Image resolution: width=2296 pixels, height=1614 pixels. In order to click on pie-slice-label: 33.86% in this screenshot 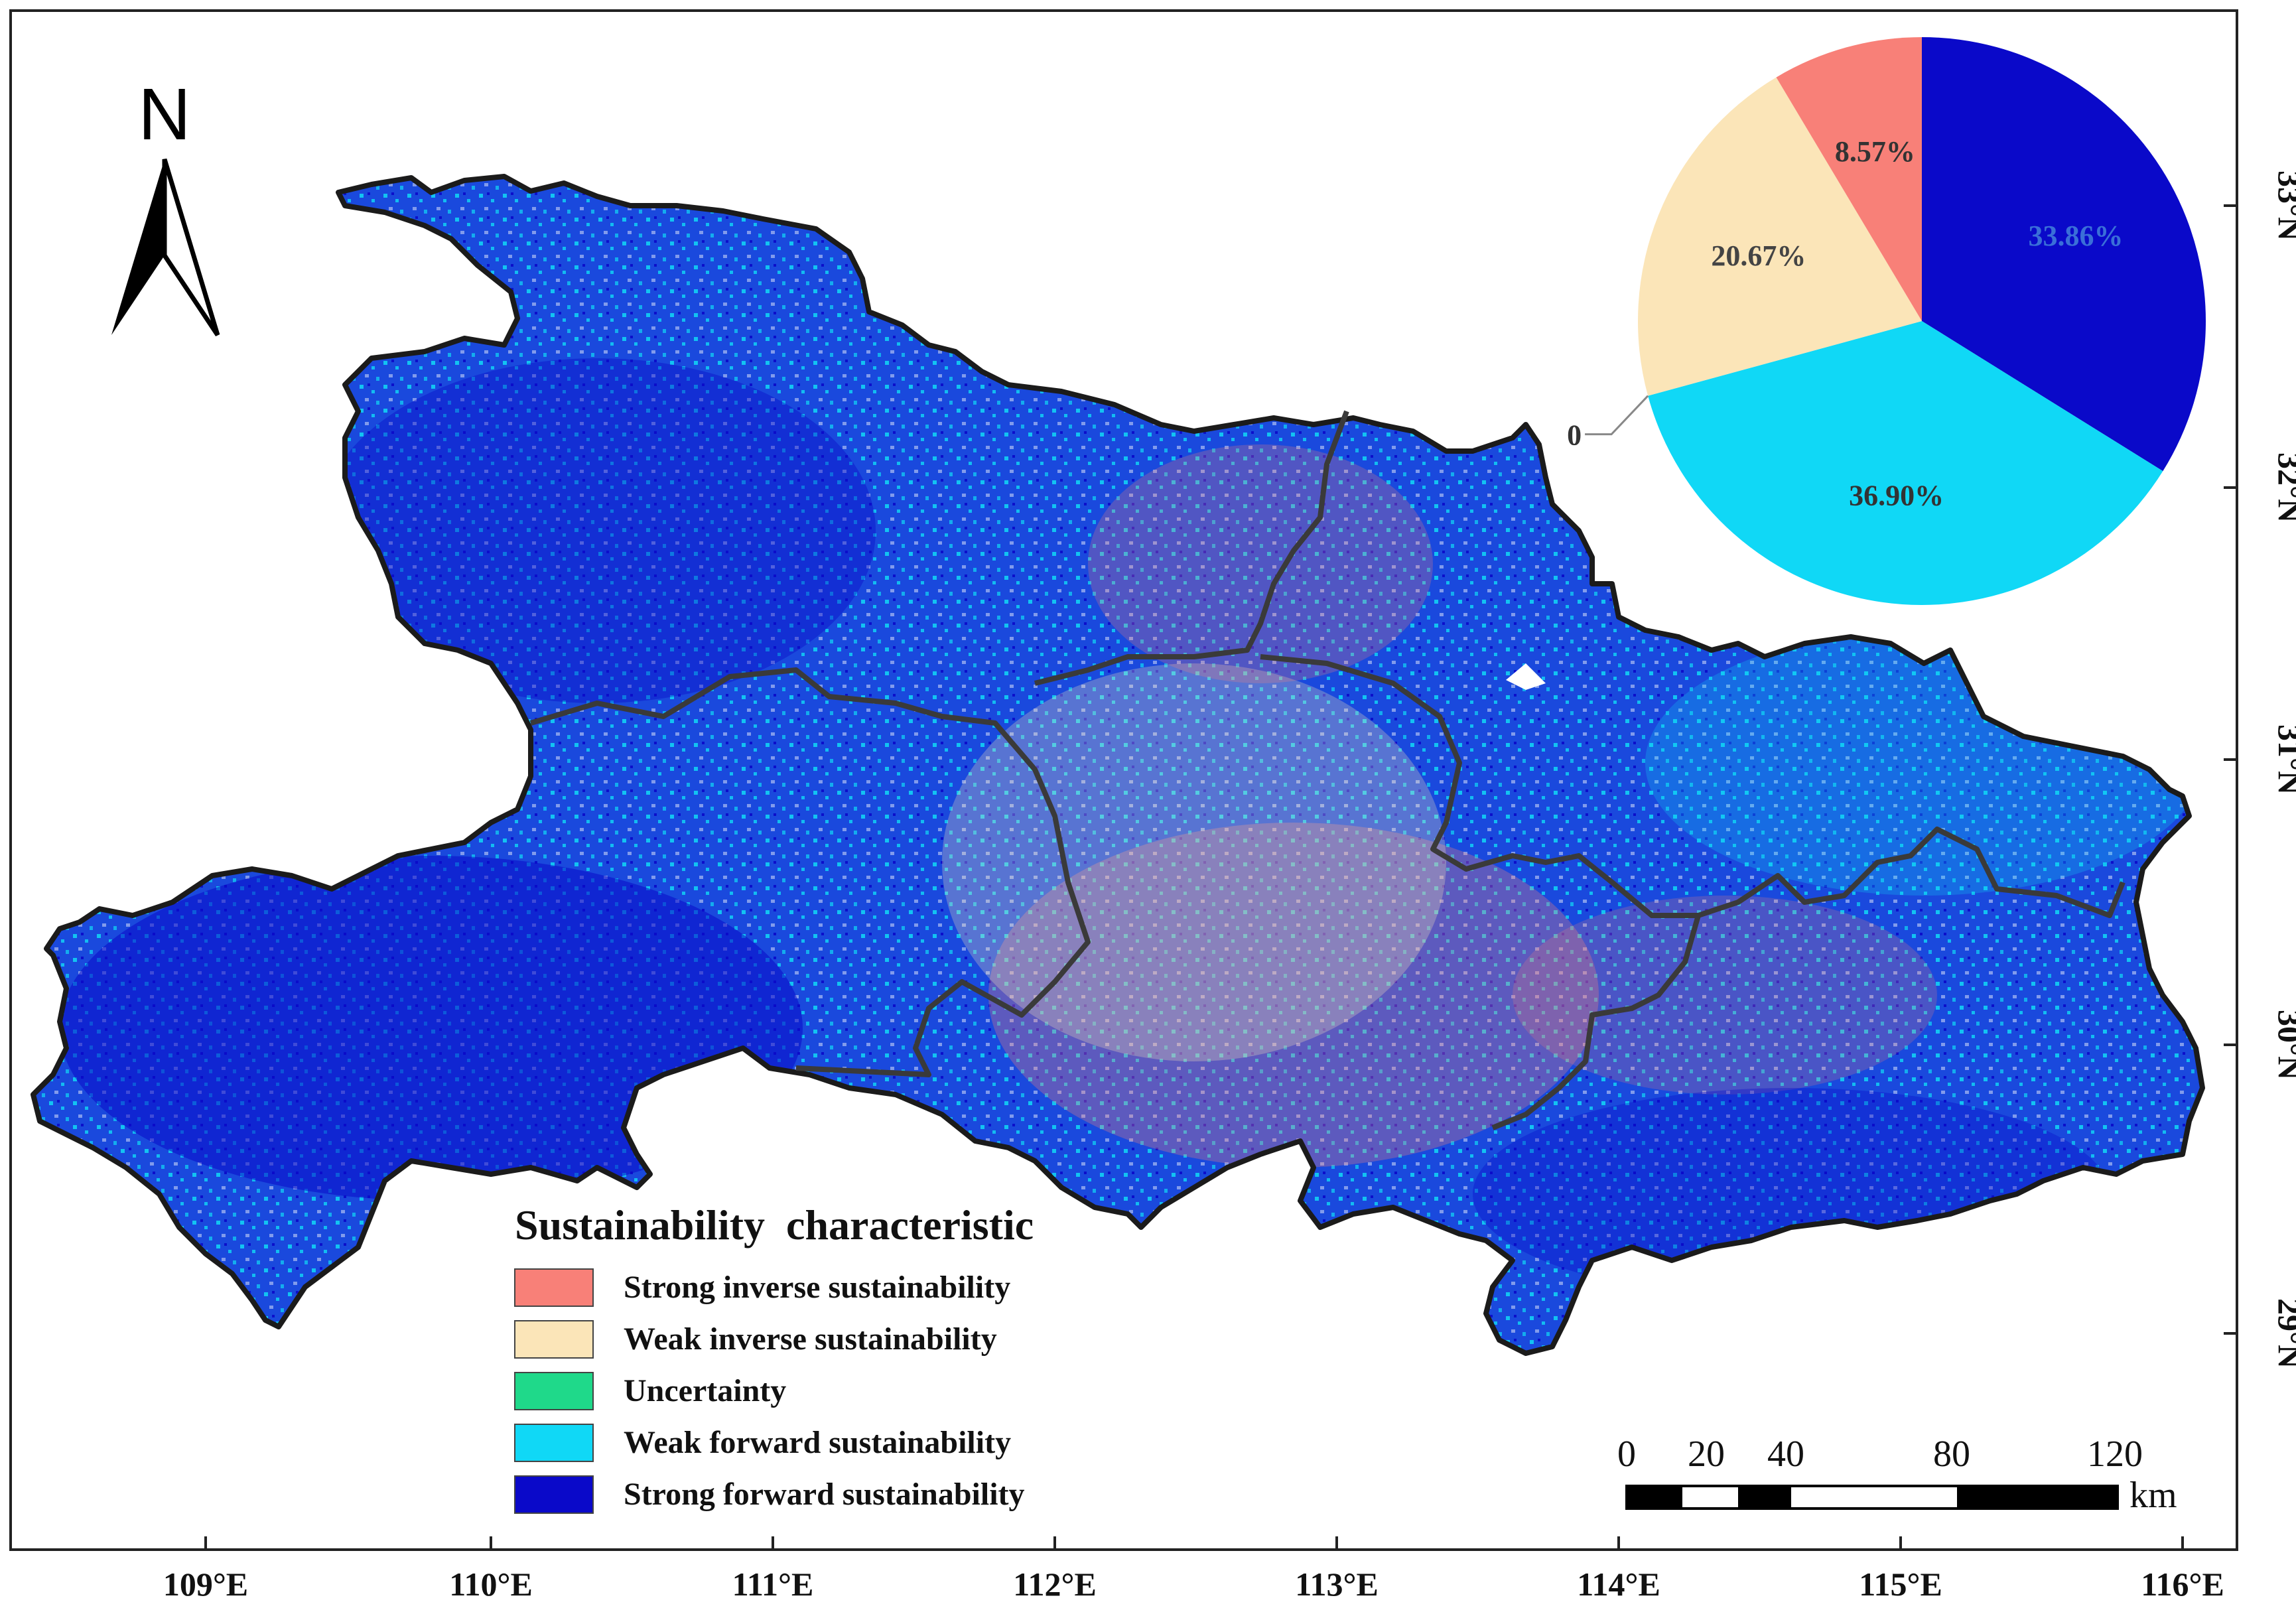, I will do `click(2075, 236)`.